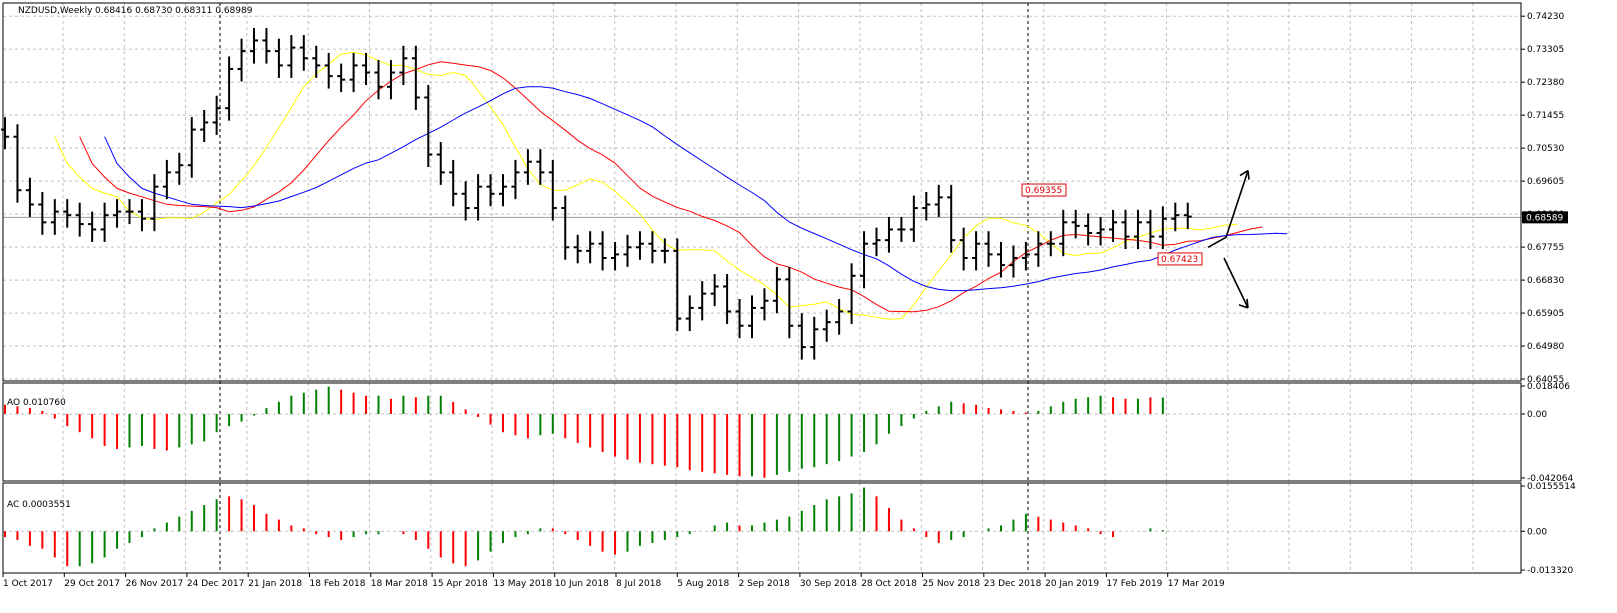  Describe the element at coordinates (1545, 281) in the screenshot. I see `price-tick-label: 0.66830` at that location.